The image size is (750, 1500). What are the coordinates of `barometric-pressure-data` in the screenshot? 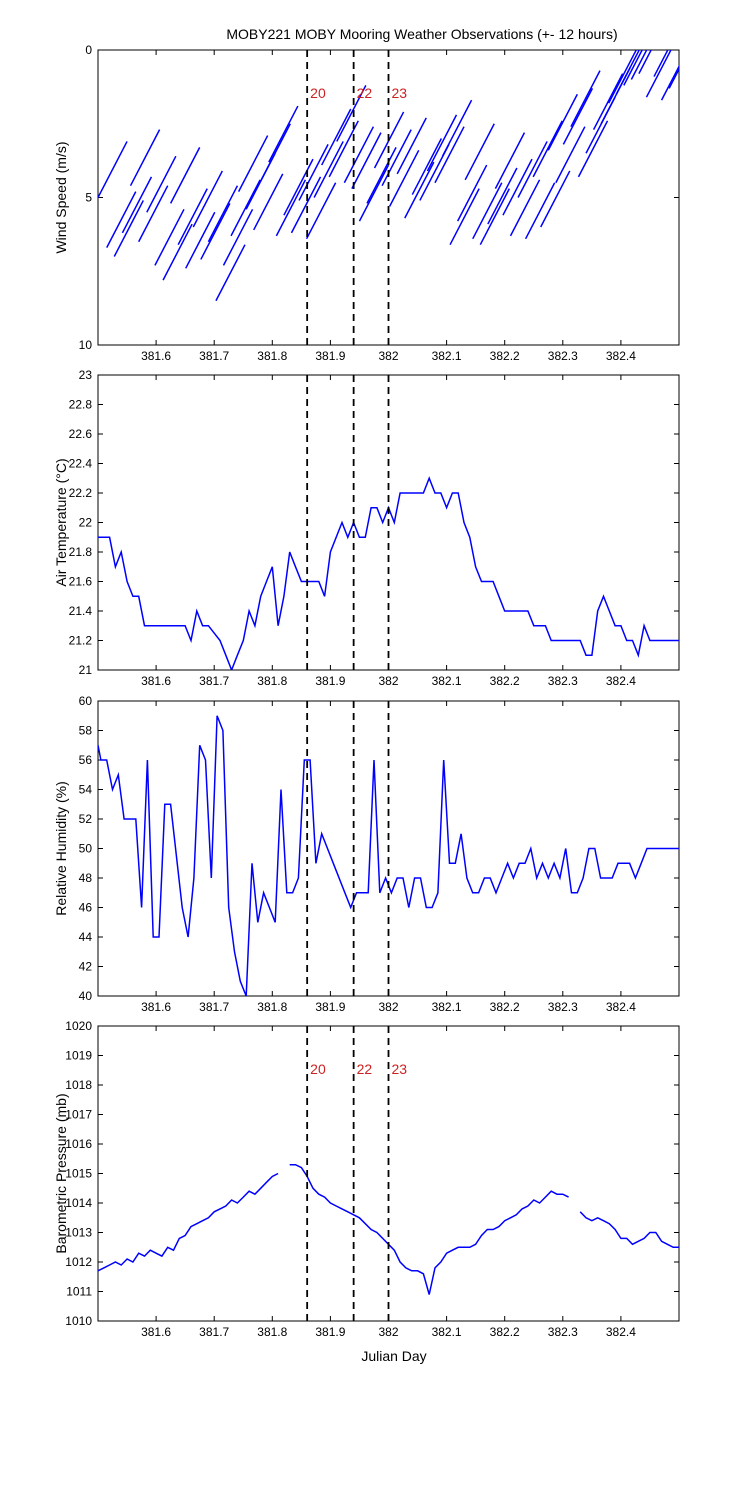 It's located at (388, 1229).